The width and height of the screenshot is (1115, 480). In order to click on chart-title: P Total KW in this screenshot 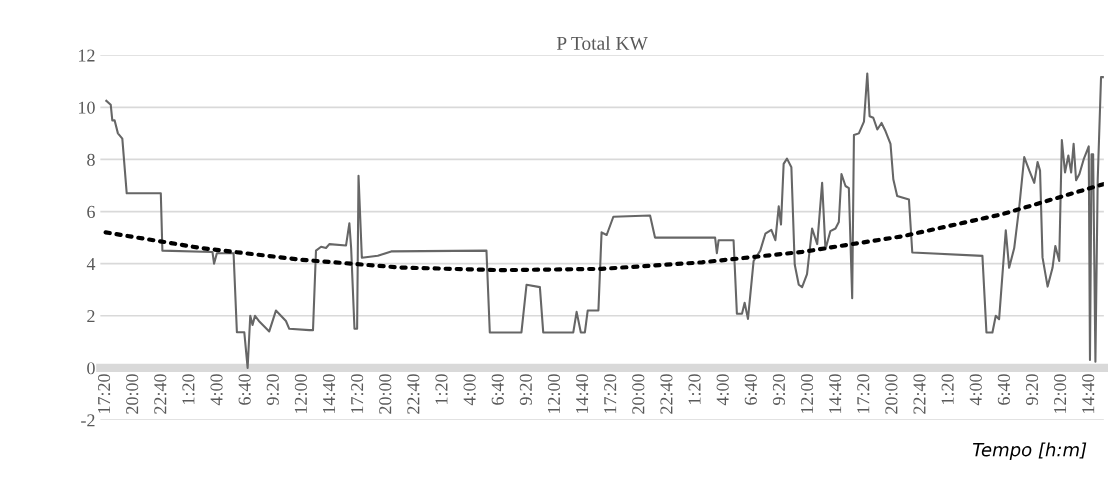, I will do `click(602, 43)`.